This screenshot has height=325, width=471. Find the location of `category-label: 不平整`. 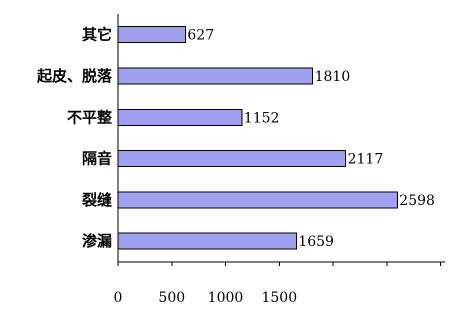

category-label: 不平整 is located at coordinates (89, 117).